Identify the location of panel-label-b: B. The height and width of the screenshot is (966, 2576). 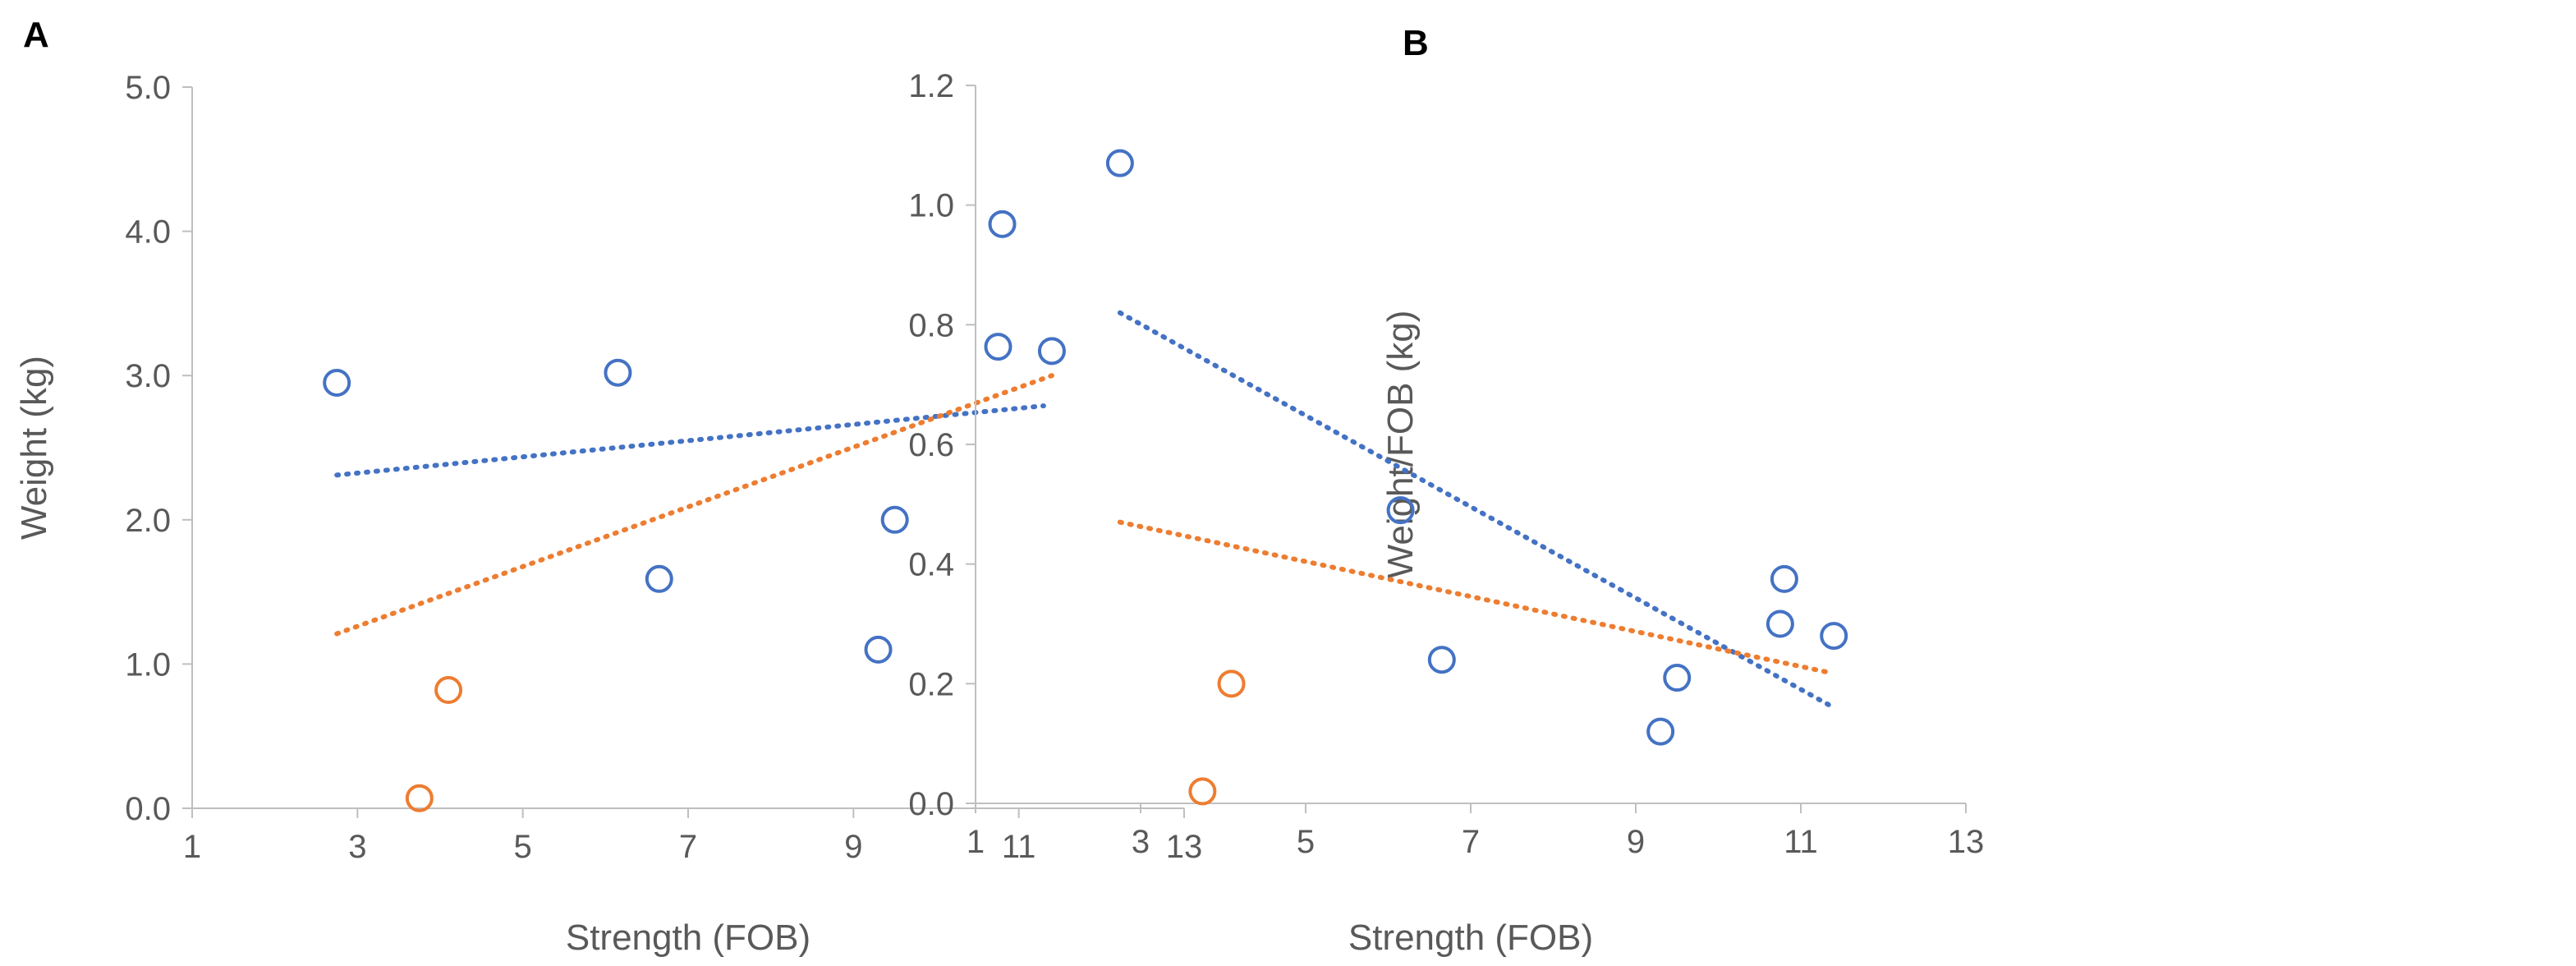
(1416, 43).